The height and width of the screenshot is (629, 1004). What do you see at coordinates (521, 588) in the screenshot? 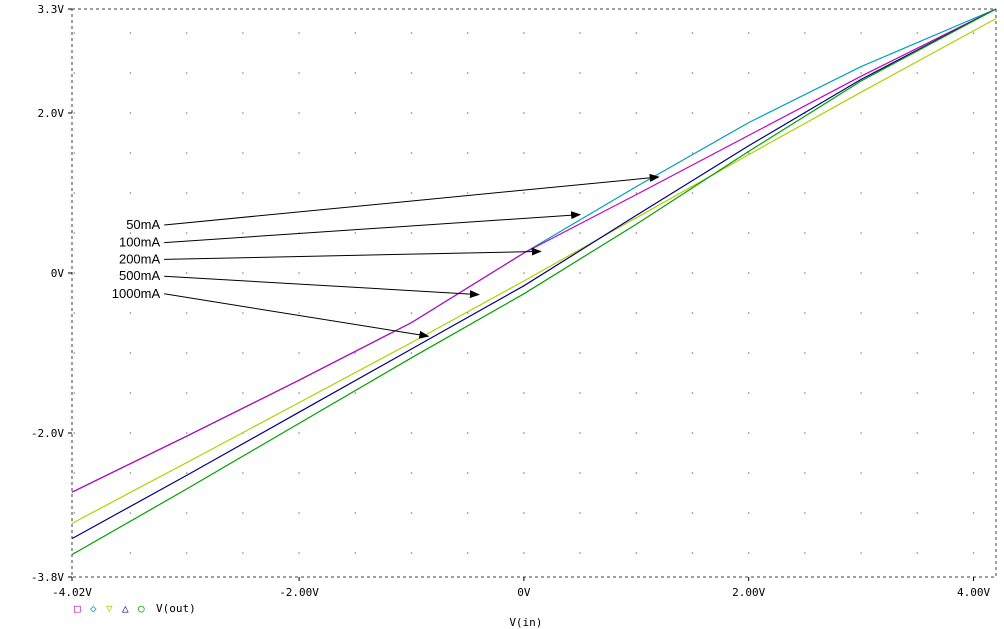
I see `x-axis: -4.02V -2.00V 0V 2.00V 4.00V` at bounding box center [521, 588].